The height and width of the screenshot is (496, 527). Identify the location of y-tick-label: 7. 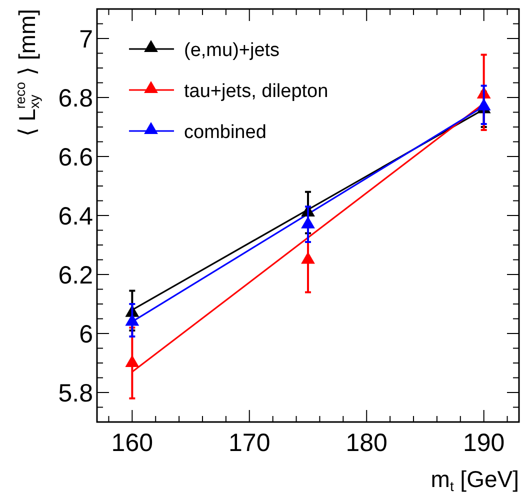
(86, 40).